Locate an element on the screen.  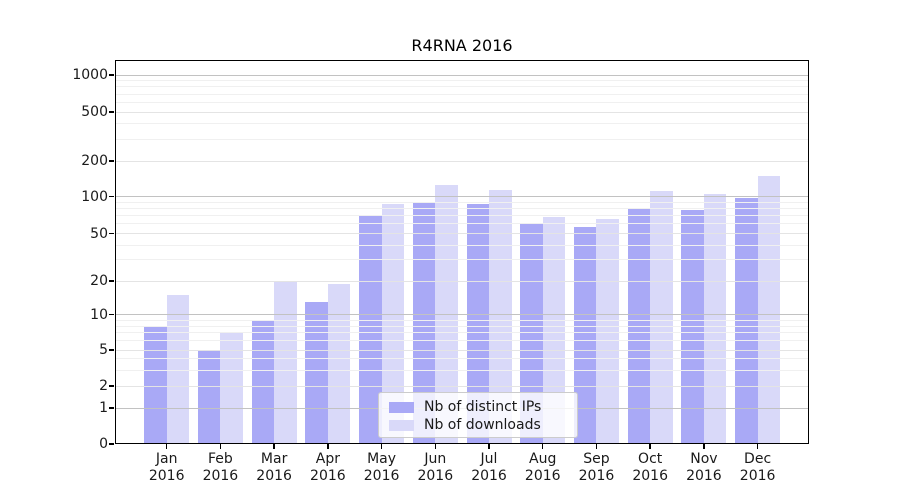
x-tick-label: Nov 2016 is located at coordinates (704, 468).